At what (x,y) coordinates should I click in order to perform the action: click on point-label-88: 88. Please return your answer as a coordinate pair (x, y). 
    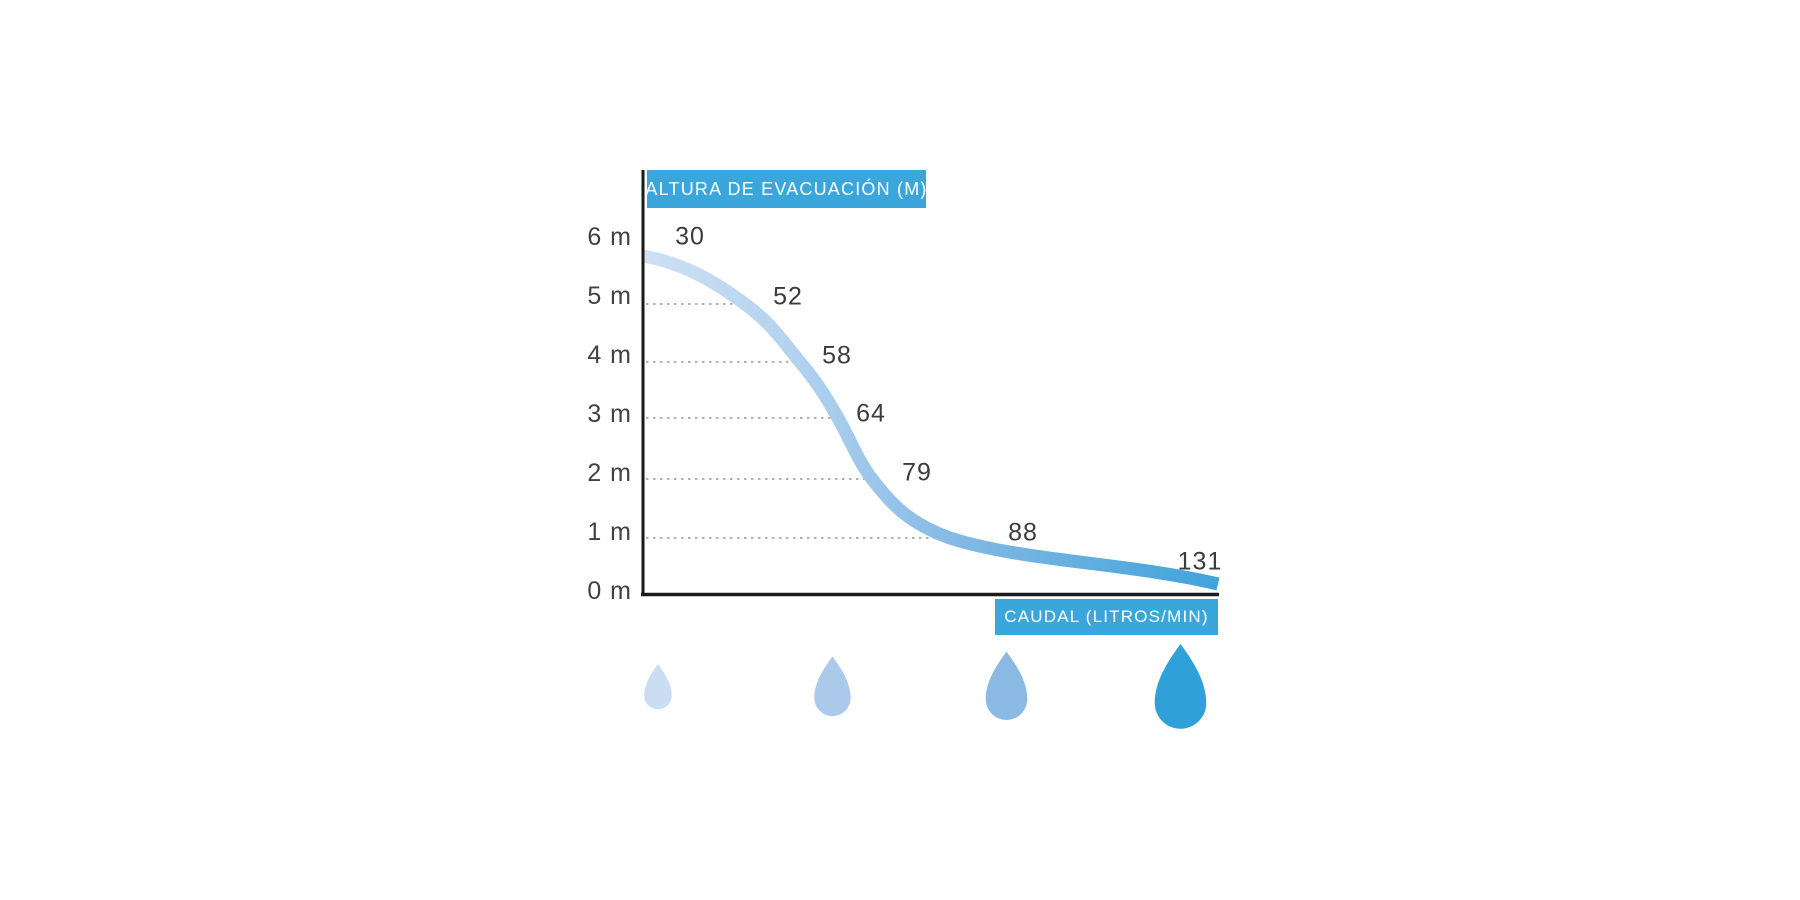
    Looking at the image, I should click on (1023, 532).